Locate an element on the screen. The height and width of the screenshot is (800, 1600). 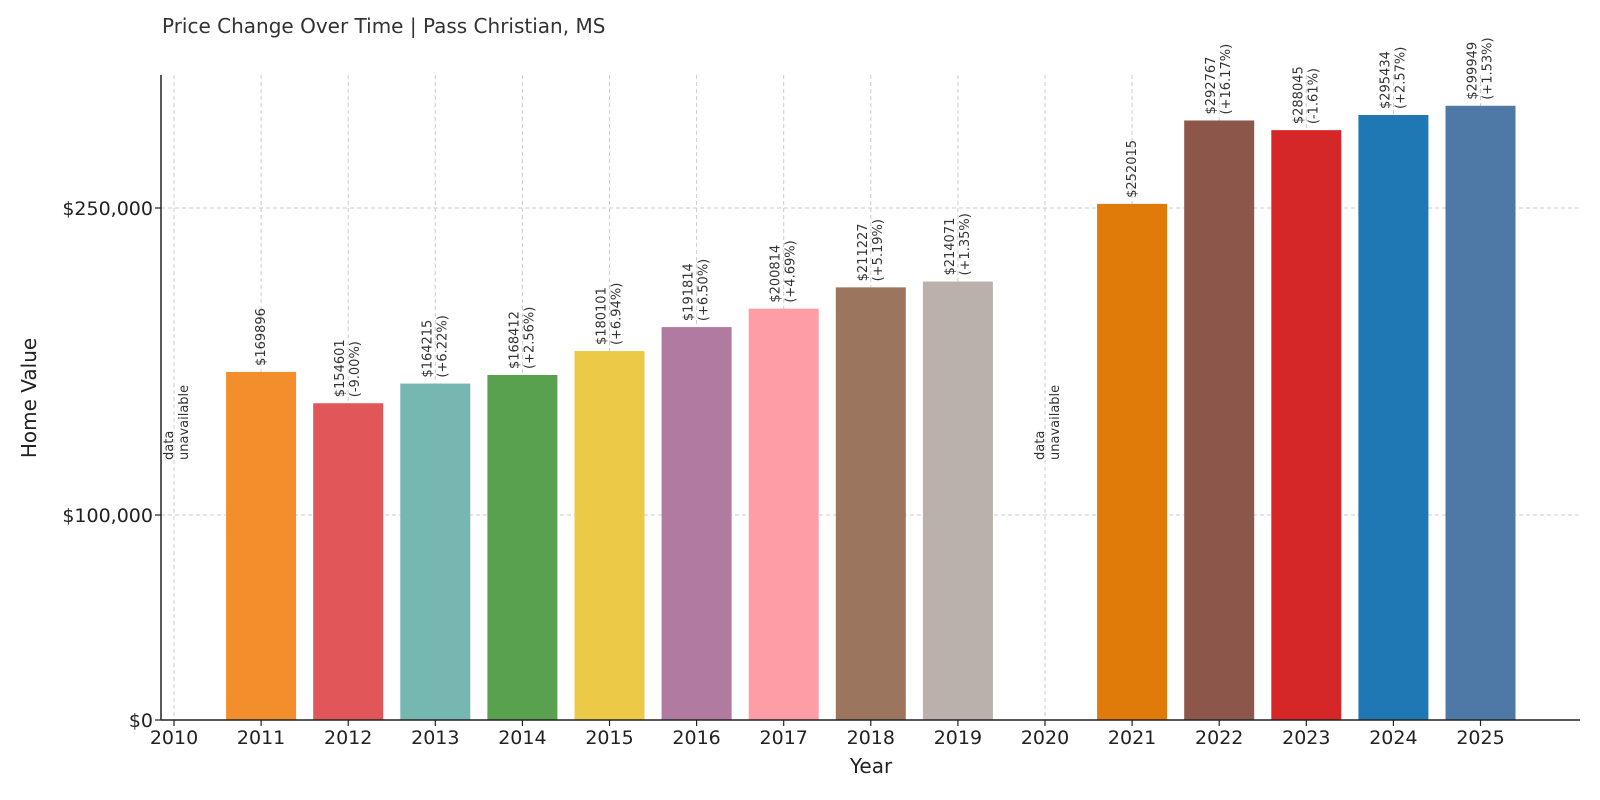
x-tick-label: 2014 is located at coordinates (522, 738).